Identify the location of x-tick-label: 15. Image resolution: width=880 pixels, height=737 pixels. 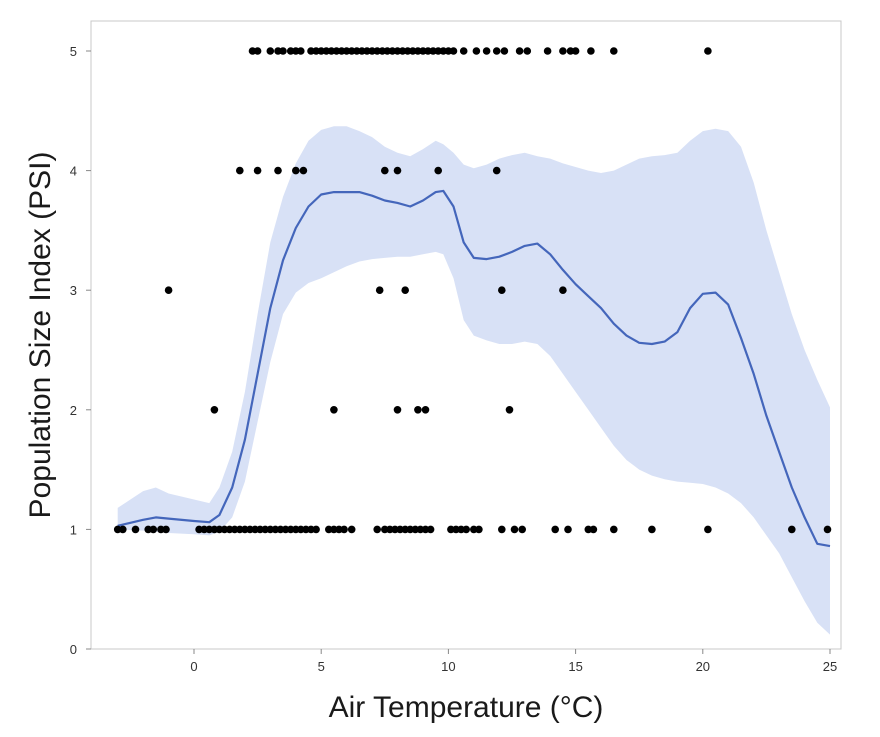
(575, 666).